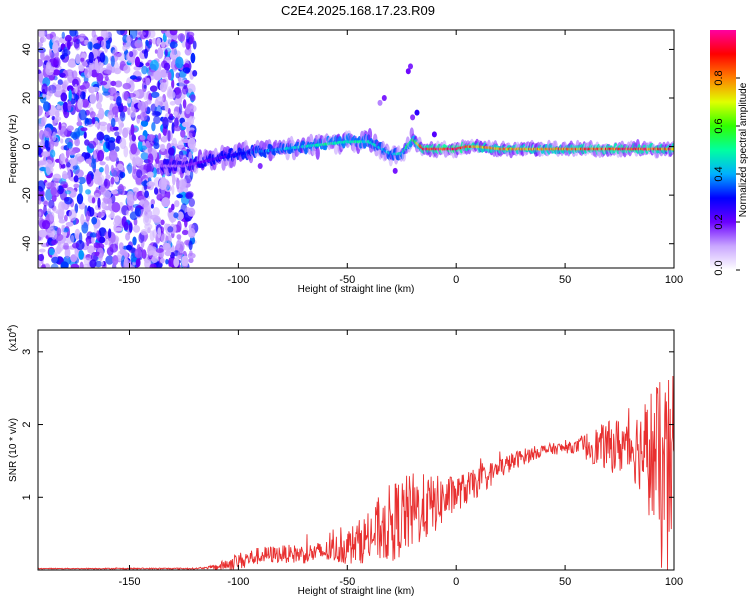  What do you see at coordinates (27, 497) in the screenshot?
I see `snr-y-tick-label: 1` at bounding box center [27, 497].